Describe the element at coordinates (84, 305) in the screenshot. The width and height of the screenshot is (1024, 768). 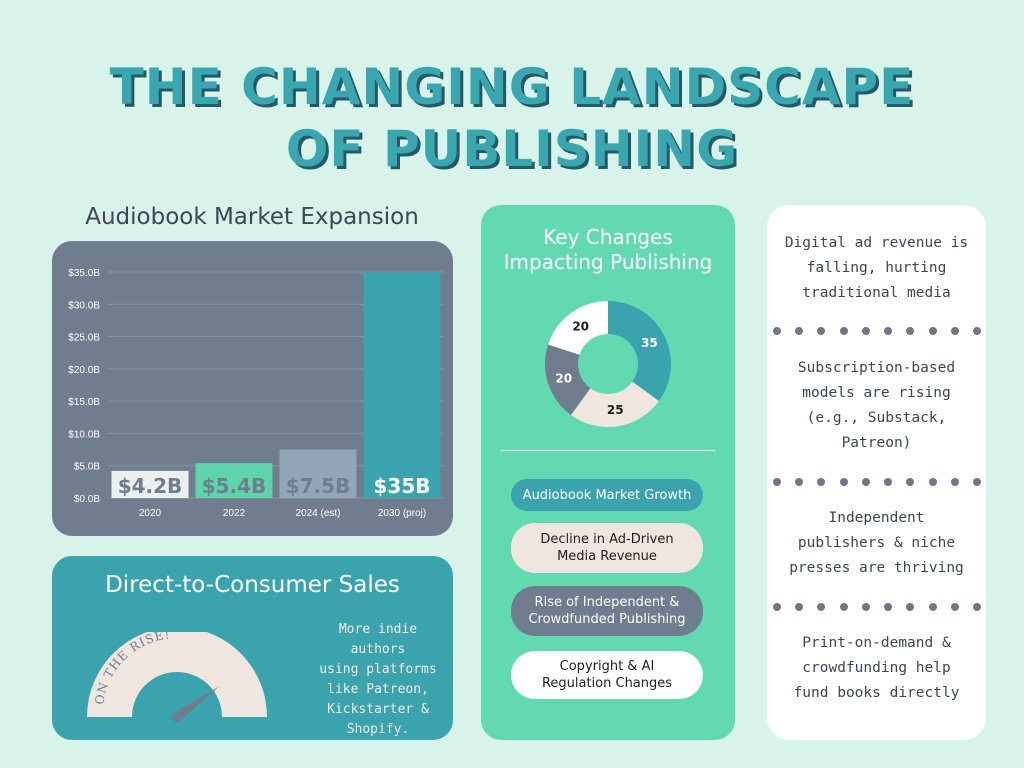
I see `y-tick-label: $30.0B` at that location.